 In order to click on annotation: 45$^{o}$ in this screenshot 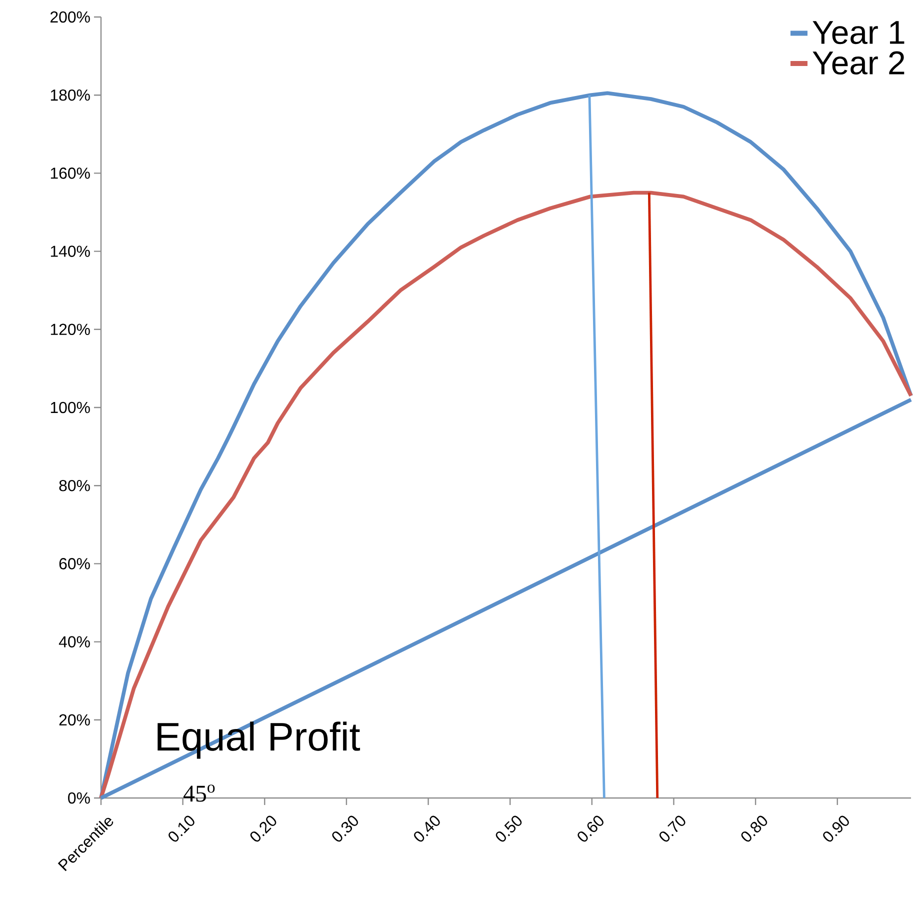, I will do `click(199, 793)`.